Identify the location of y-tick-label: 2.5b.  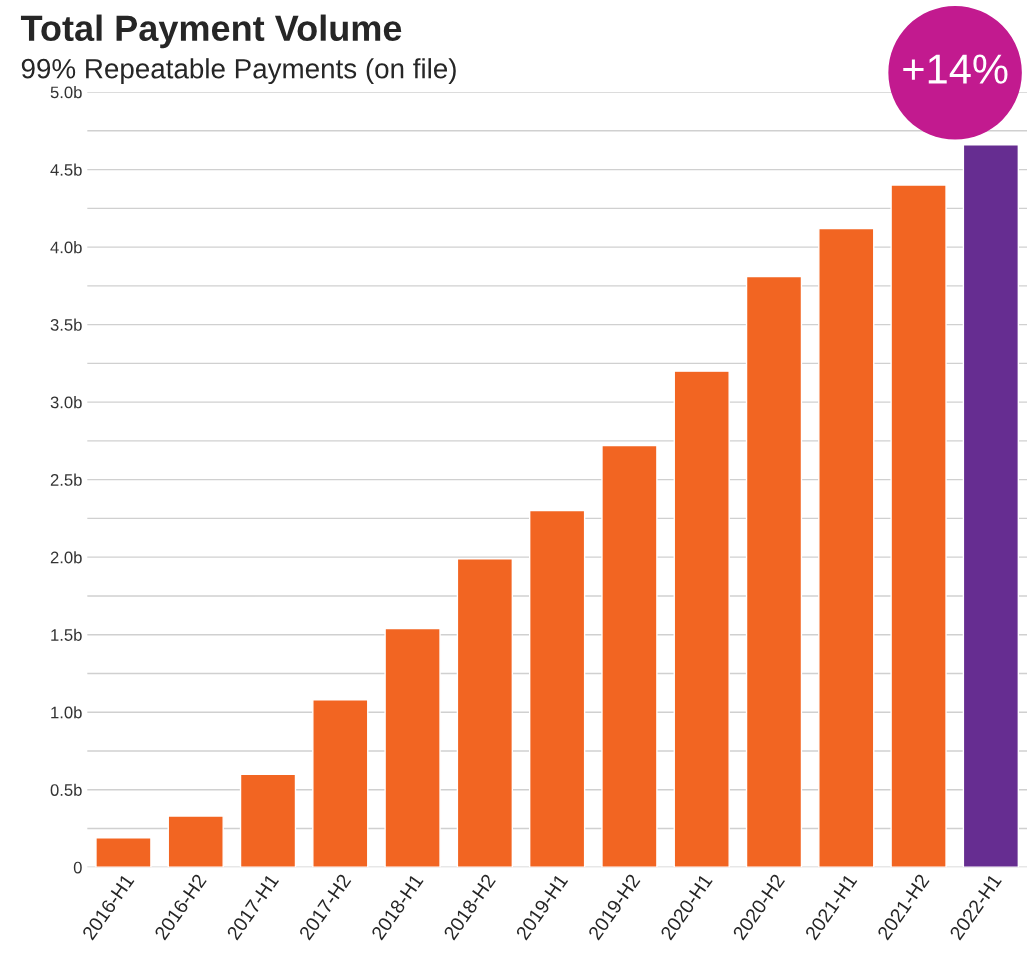
(66, 479).